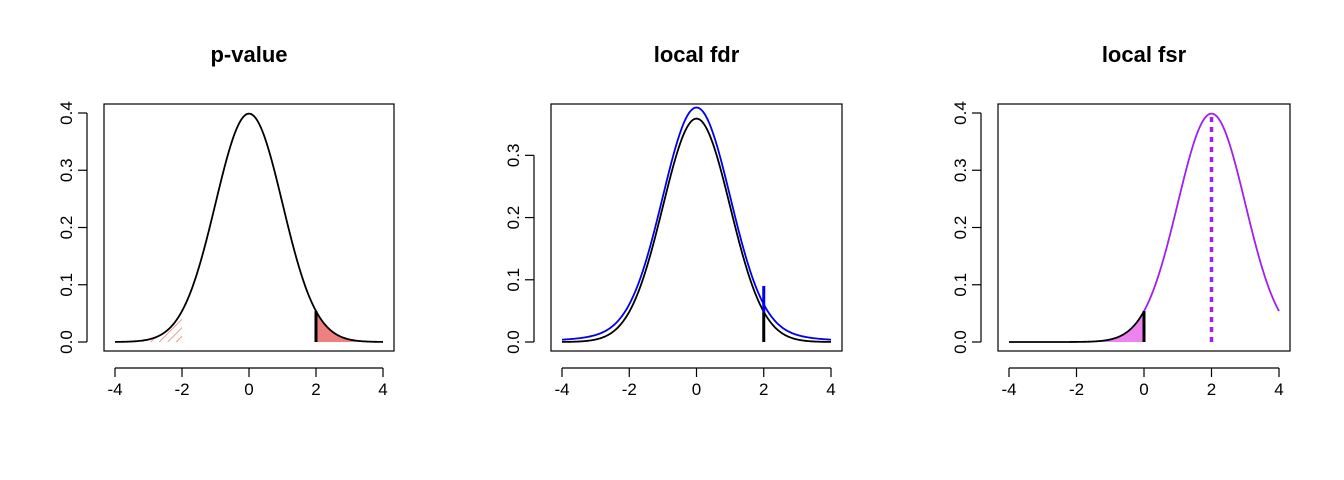 This screenshot has width=1344, height=480. I want to click on chart-title: local fdr, so click(697, 54).